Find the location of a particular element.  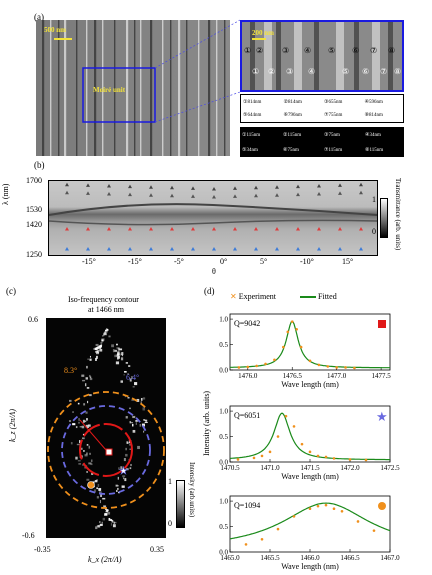

q-factor-label: Q=9042 is located at coordinates (247, 323).